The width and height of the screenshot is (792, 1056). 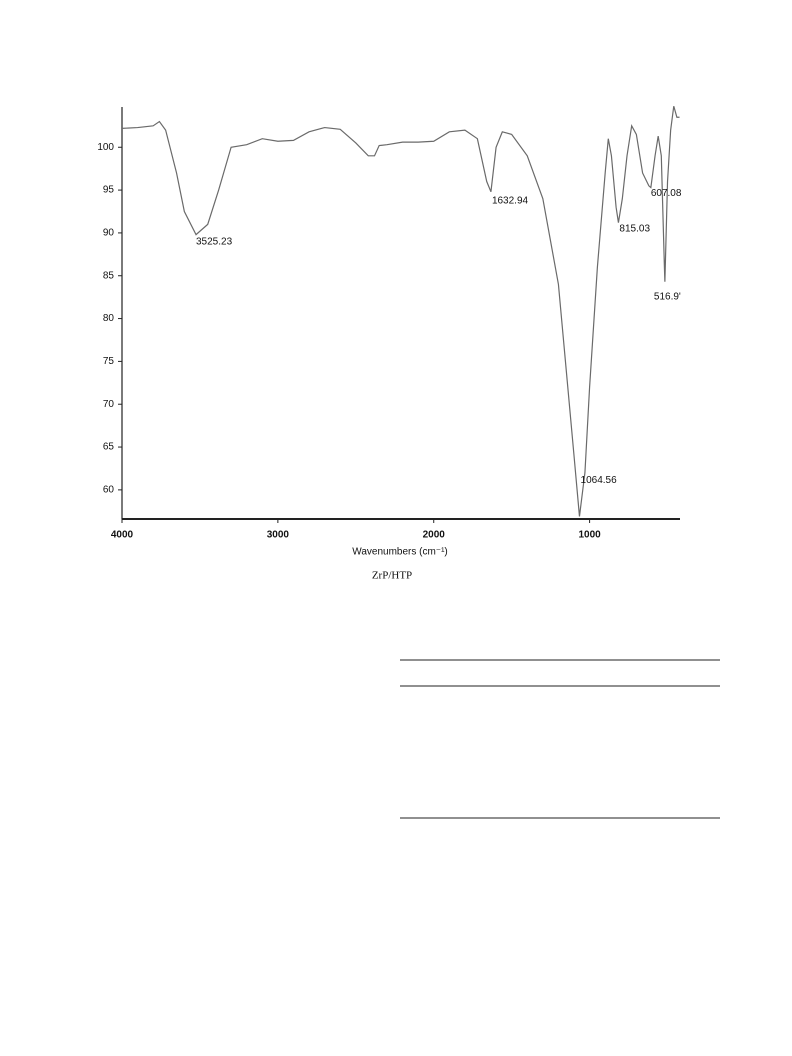 I want to click on x-tick-label: 2000, so click(x=434, y=535).